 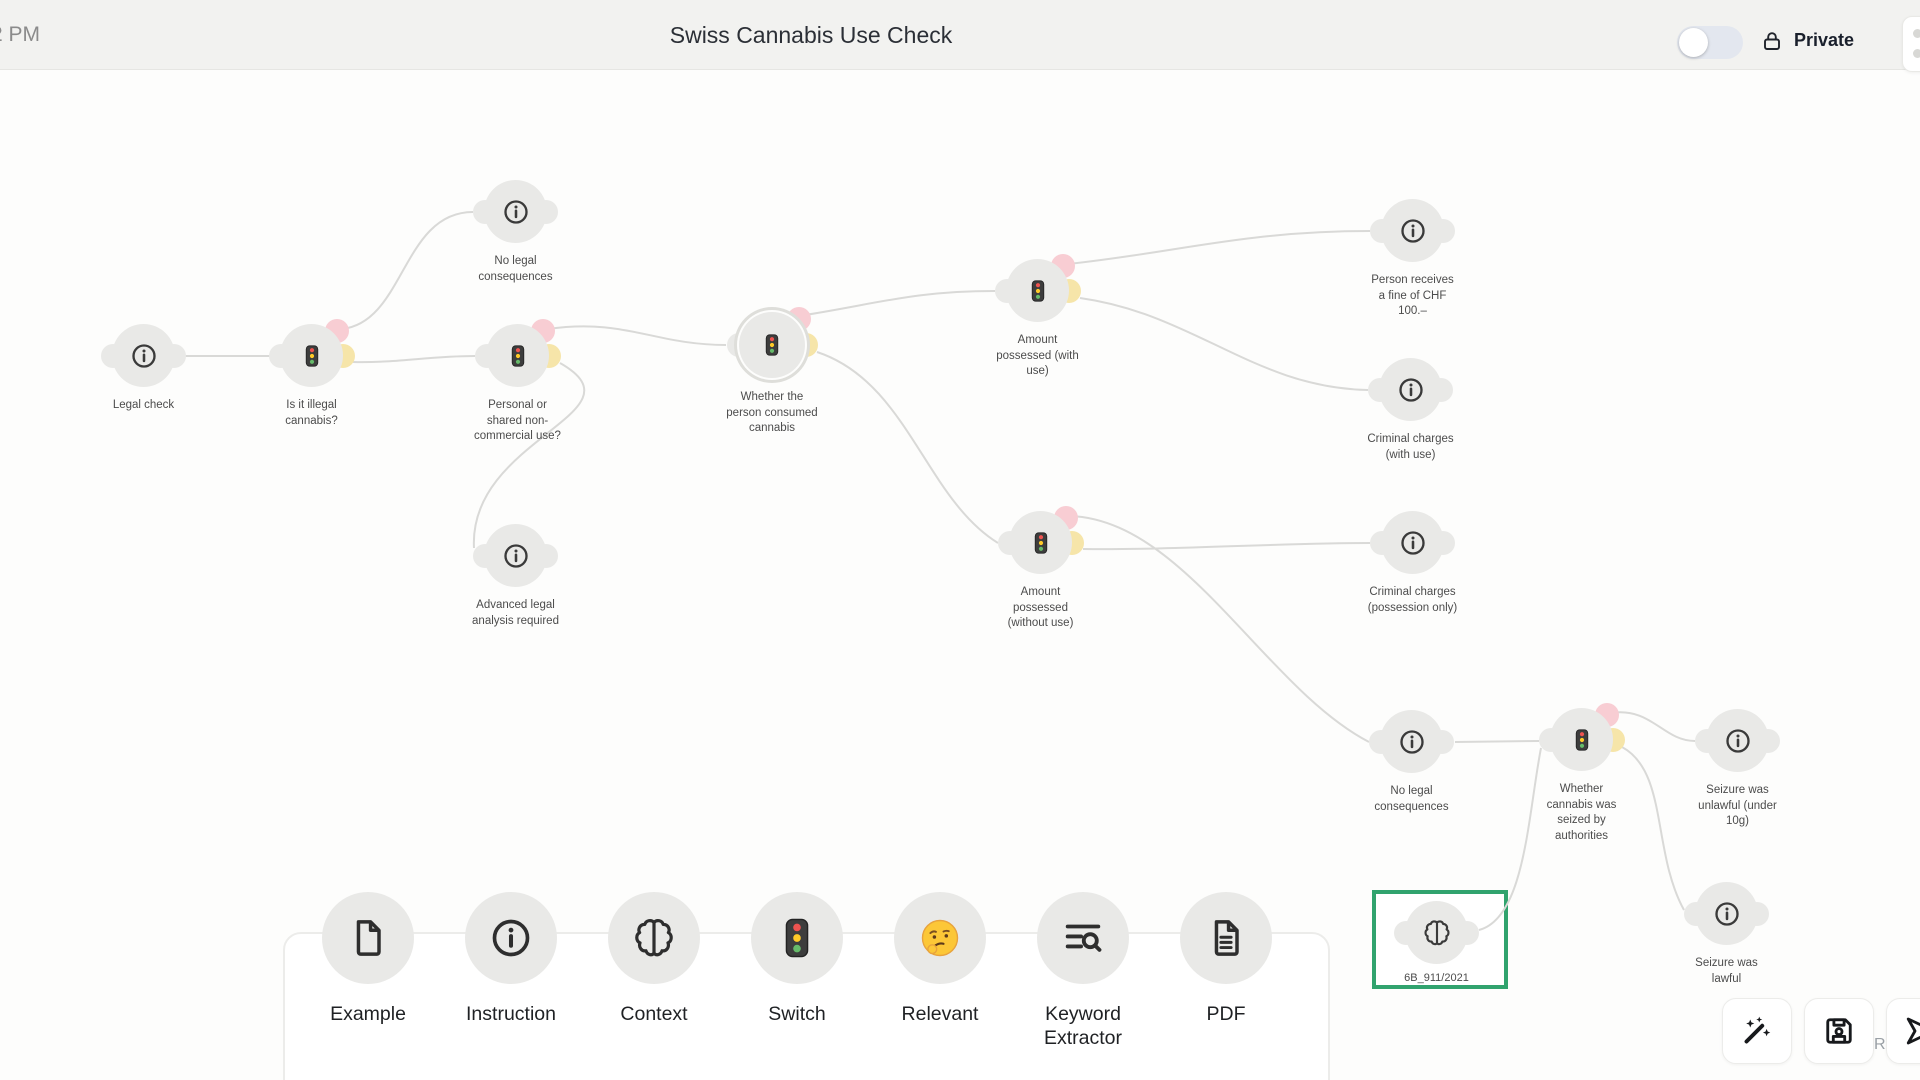 What do you see at coordinates (312, 373) in the screenshot?
I see `node-is-it-illegal-cannabis: Is it illegal cannabis?` at bounding box center [312, 373].